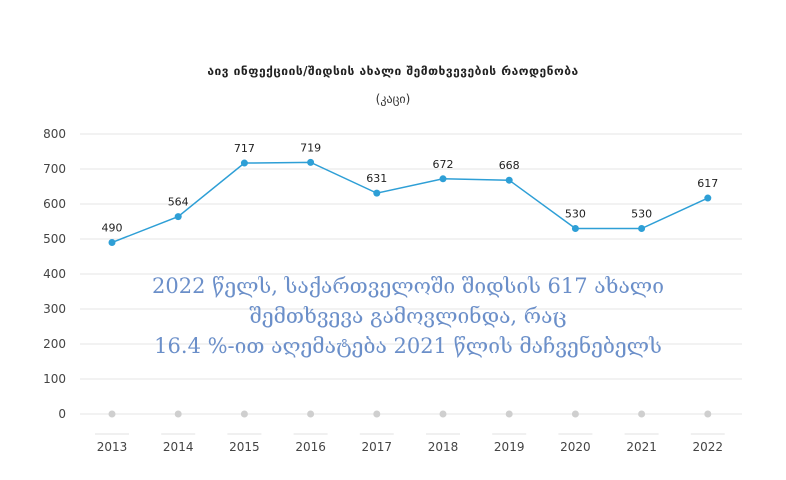 Image resolution: width=786 pixels, height=480 pixels. Describe the element at coordinates (376, 178) in the screenshot. I see `data-label: 631` at that location.